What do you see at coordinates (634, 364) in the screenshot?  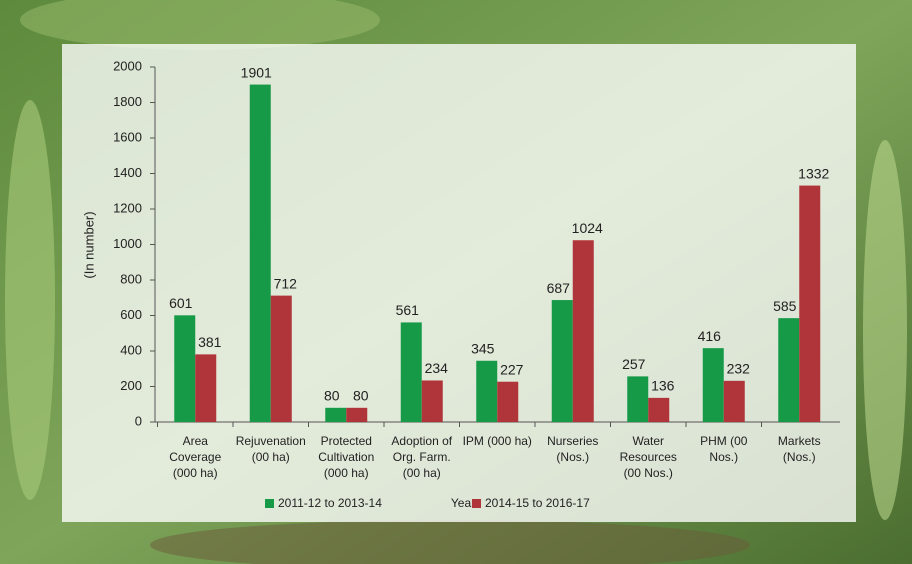 I see `value-label: 257` at bounding box center [634, 364].